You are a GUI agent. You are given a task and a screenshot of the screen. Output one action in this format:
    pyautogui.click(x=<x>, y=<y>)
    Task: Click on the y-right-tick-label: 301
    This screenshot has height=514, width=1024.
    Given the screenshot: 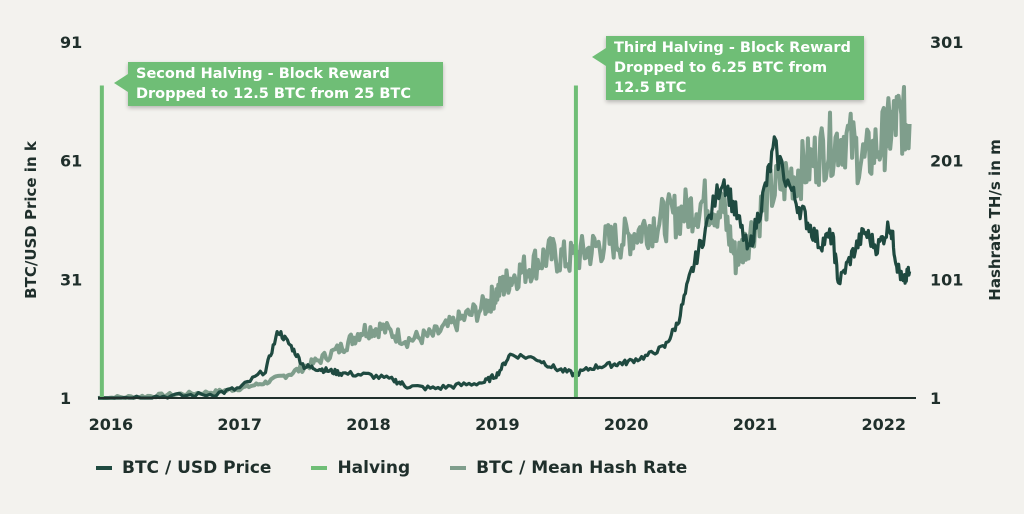 What is the action you would take?
    pyautogui.click(x=946, y=42)
    